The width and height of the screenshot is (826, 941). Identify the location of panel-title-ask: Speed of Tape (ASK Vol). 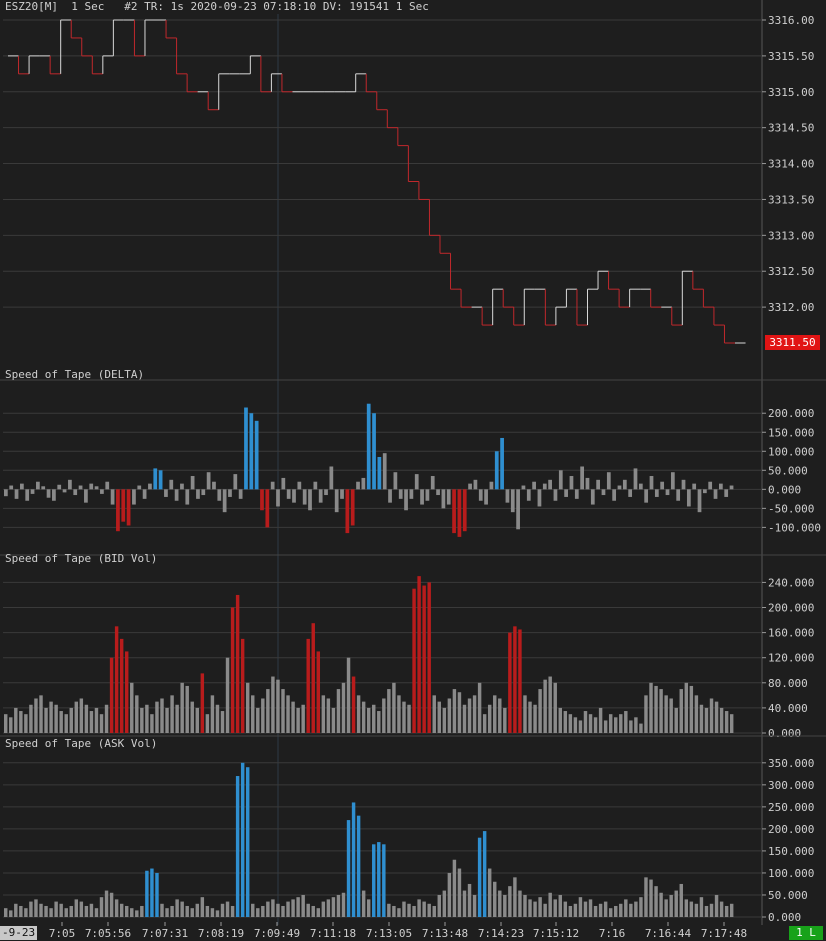
(81, 743).